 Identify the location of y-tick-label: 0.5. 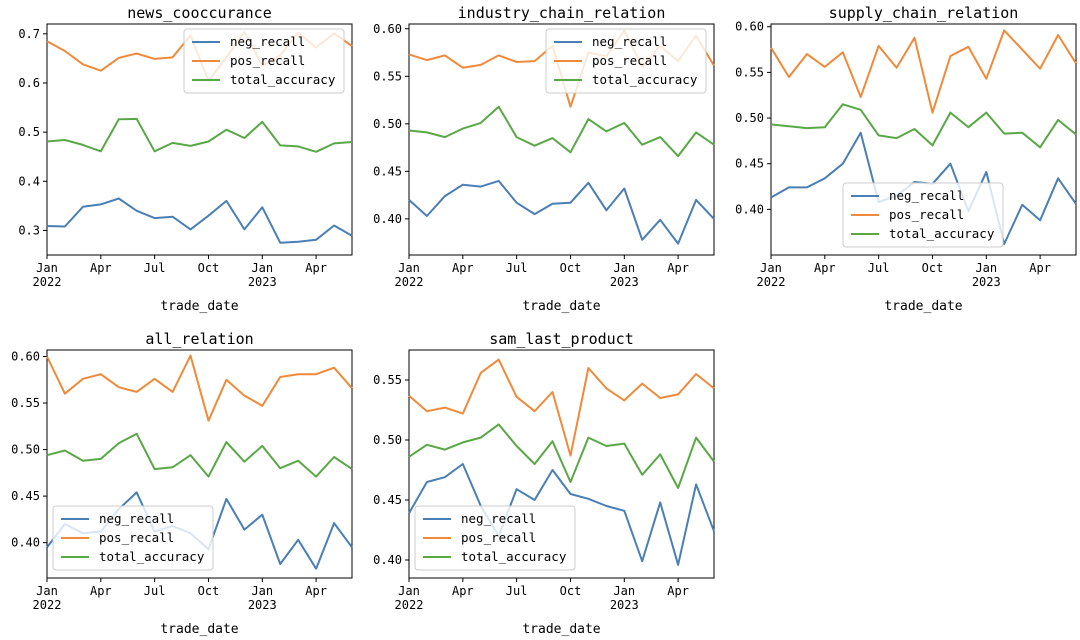
(29, 132).